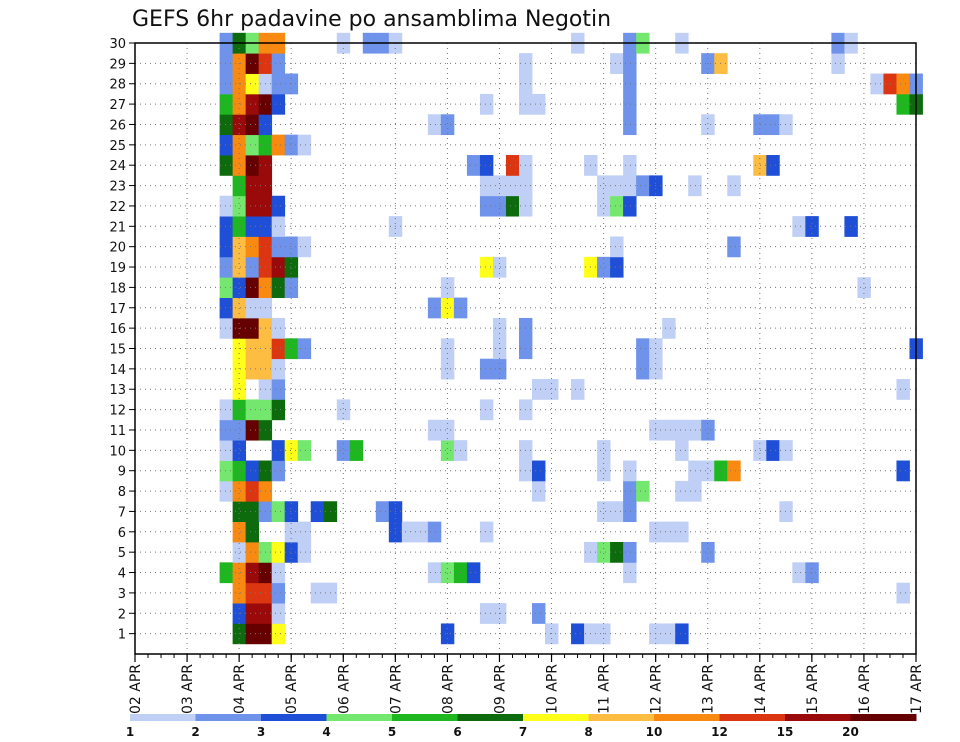 The height and width of the screenshot is (742, 960). What do you see at coordinates (117, 227) in the screenshot?
I see `y-tick-label: 21` at bounding box center [117, 227].